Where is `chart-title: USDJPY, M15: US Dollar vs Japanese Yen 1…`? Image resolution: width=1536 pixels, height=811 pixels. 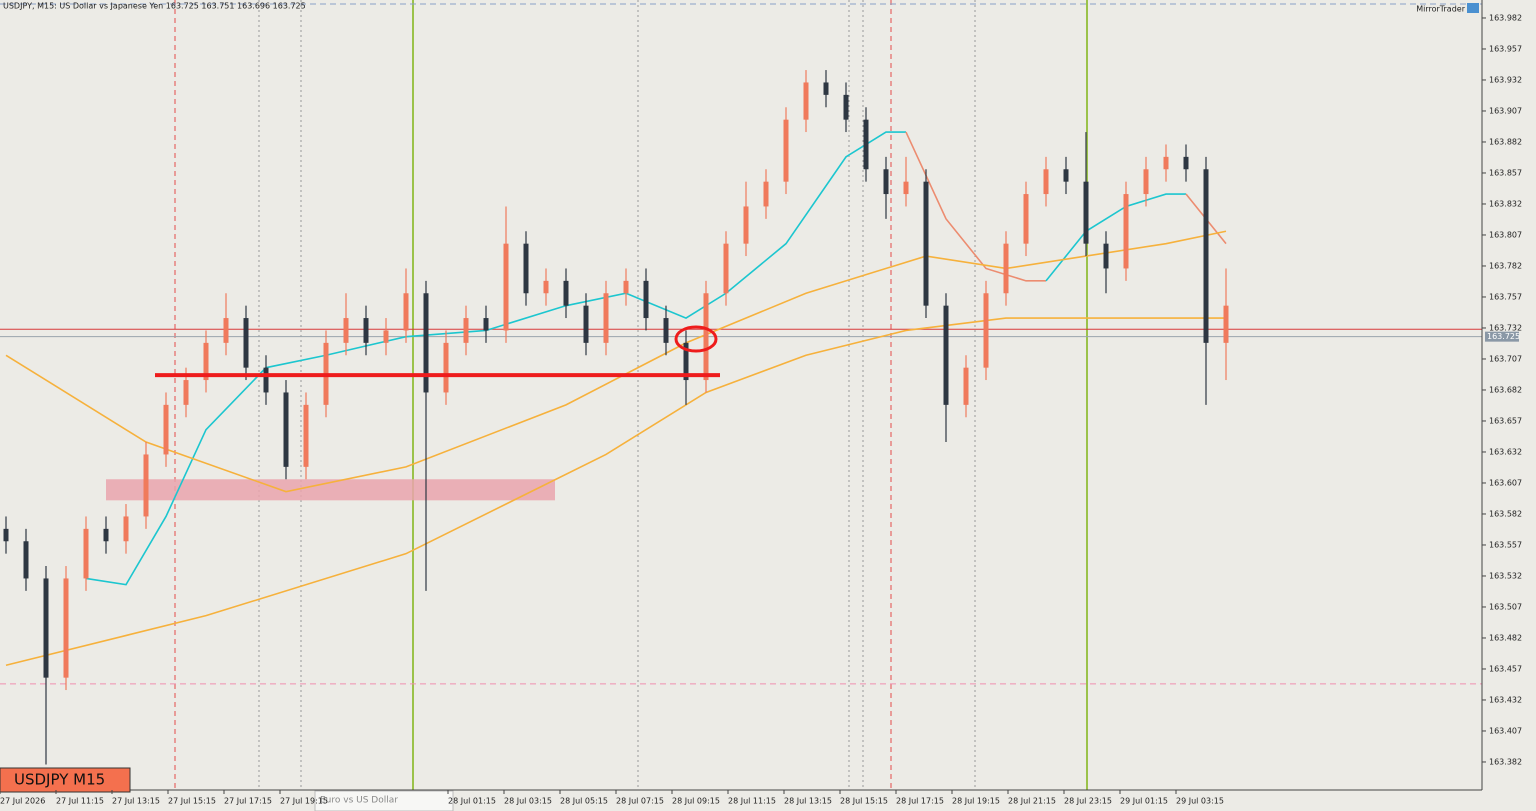 chart-title: USDJPY, M15: US Dollar vs Japanese Yen 1… is located at coordinates (154, 6).